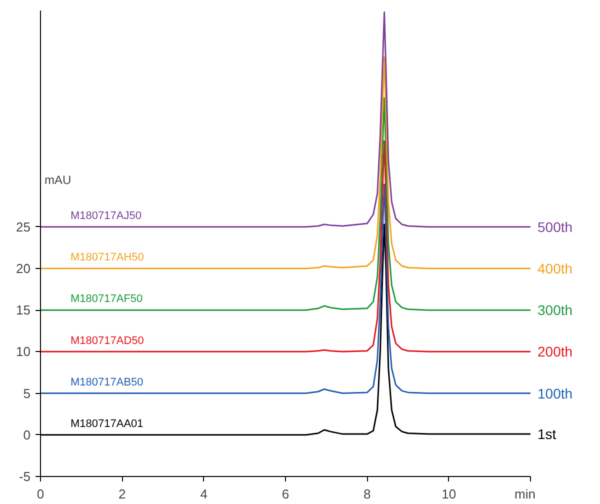  Describe the element at coordinates (107, 424) in the screenshot. I see `annotation: M180717AA01` at that location.